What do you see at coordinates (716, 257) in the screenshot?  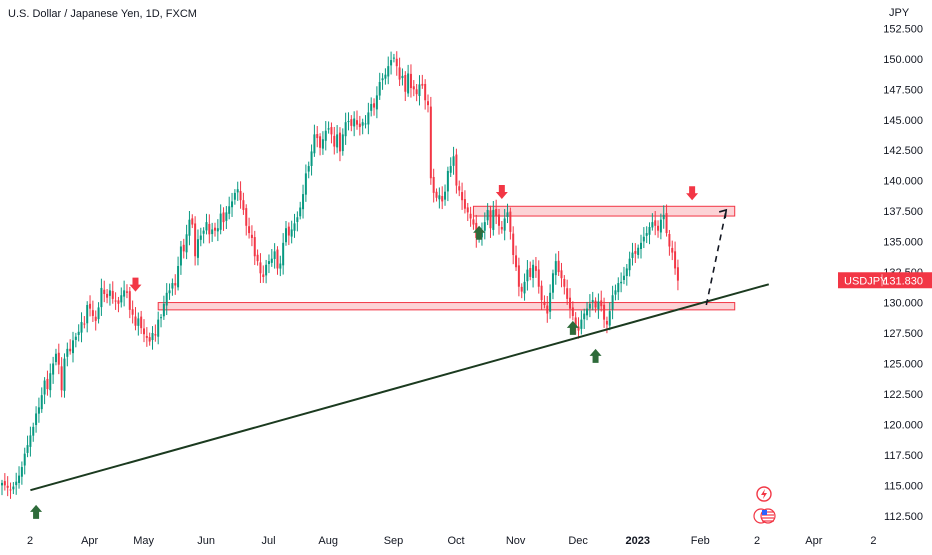 I see `projection-line` at bounding box center [716, 257].